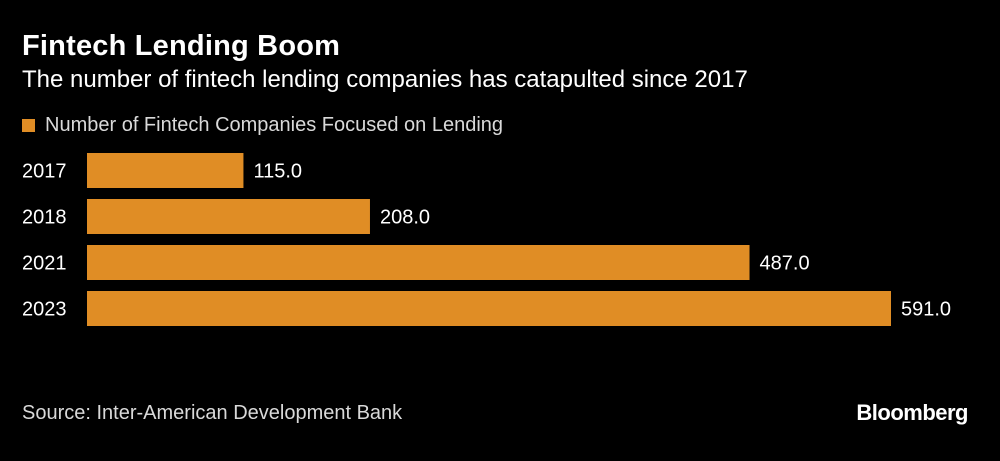 Image resolution: width=1000 pixels, height=461 pixels. What do you see at coordinates (165, 170) in the screenshot?
I see `bar-2017` at bounding box center [165, 170].